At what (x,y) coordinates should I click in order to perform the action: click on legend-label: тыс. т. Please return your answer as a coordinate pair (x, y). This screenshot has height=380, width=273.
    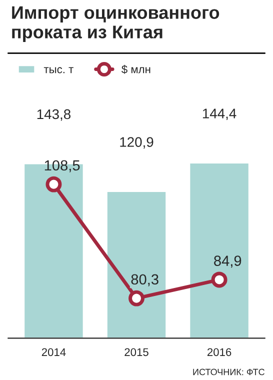
    Looking at the image, I should click on (59, 70).